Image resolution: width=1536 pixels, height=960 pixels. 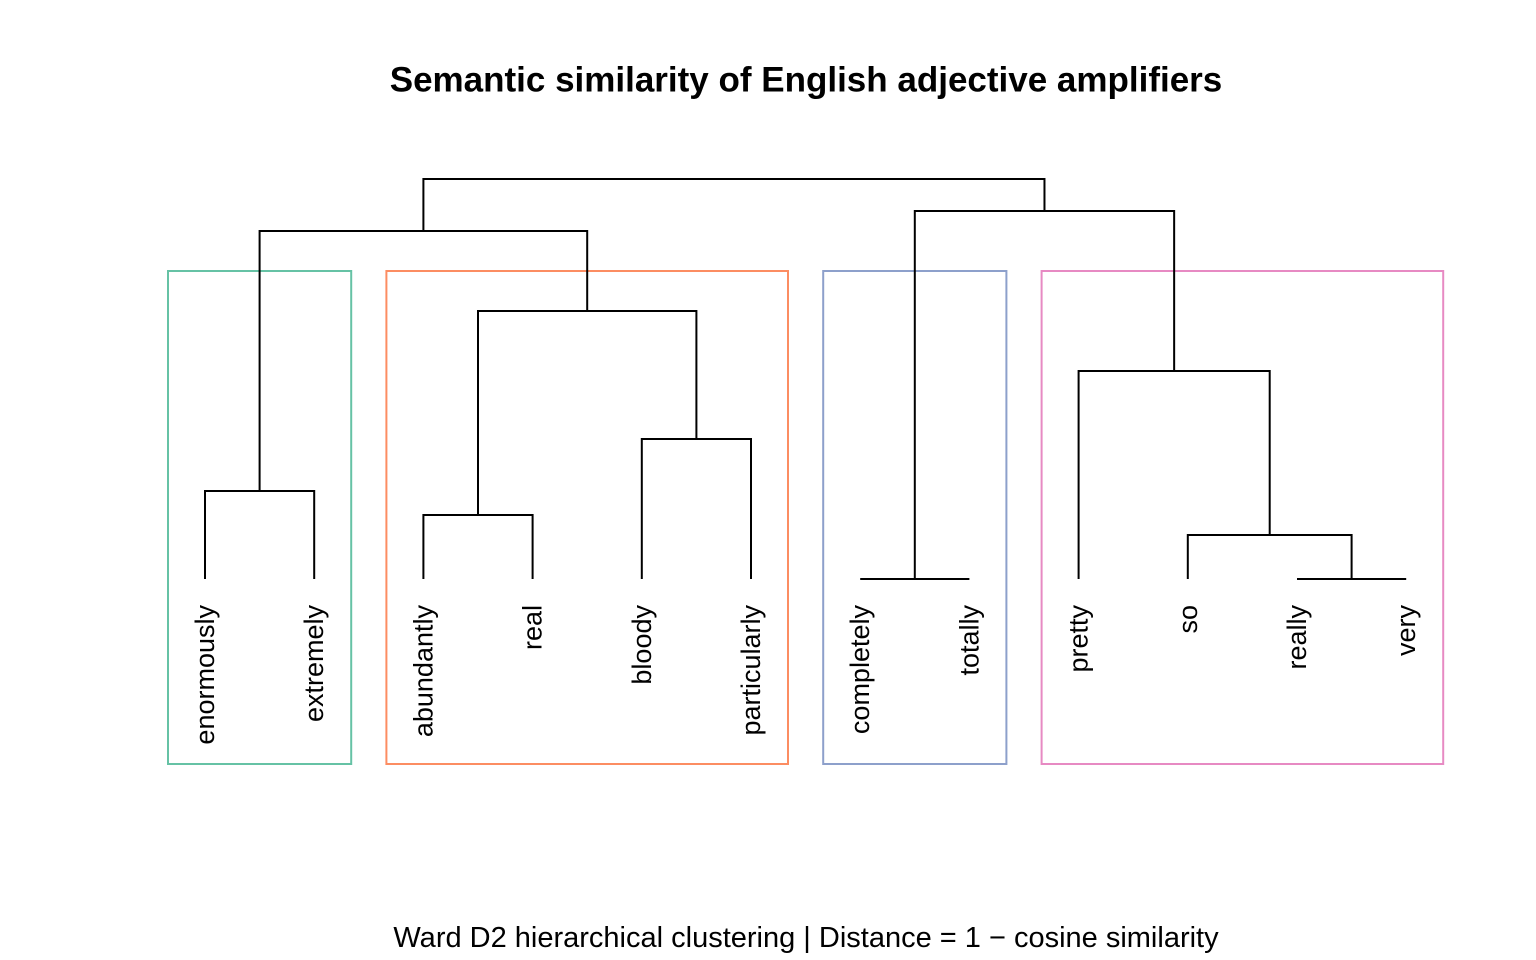 What do you see at coordinates (860, 670) in the screenshot?
I see `leaf-label: completely` at bounding box center [860, 670].